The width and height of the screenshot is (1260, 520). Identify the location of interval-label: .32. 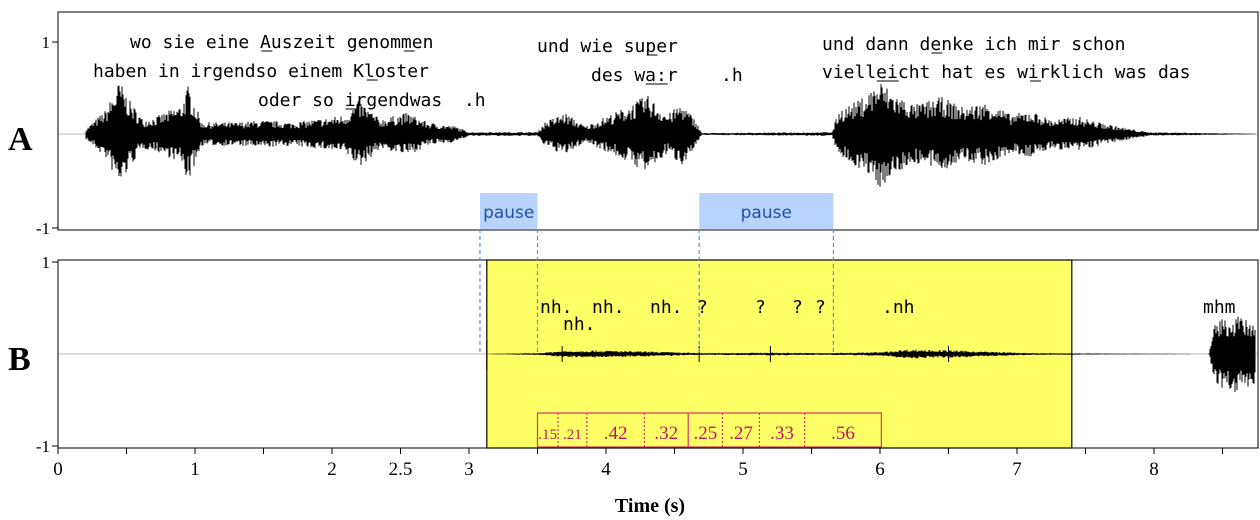
(666, 433).